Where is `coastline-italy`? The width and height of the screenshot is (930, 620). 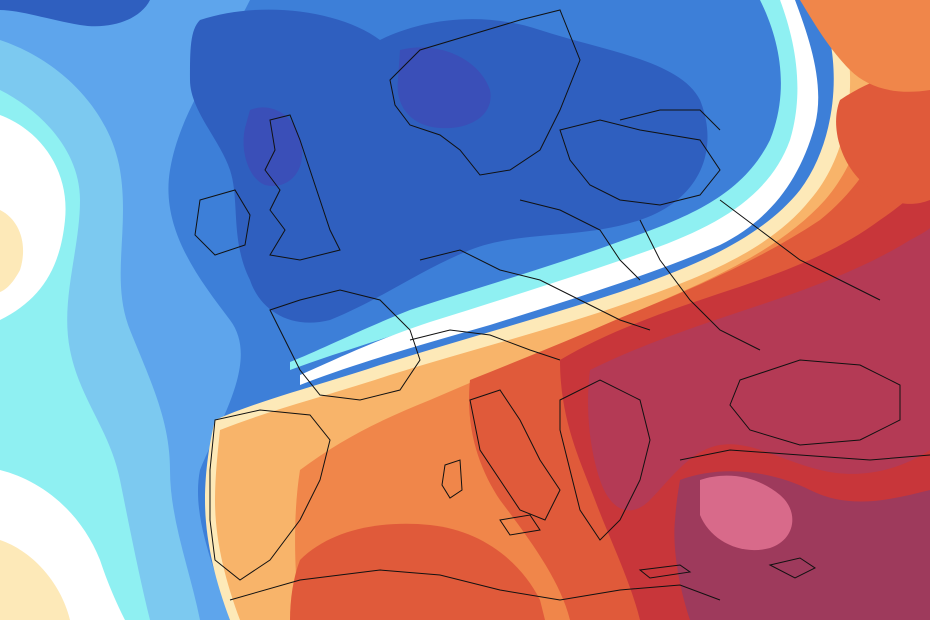
coastline-italy is located at coordinates (515, 455).